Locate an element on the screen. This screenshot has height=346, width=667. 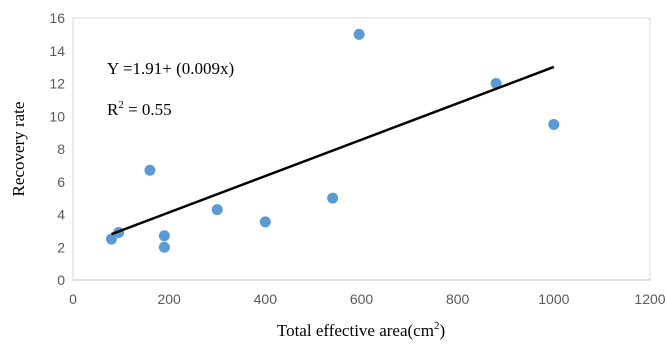
x-tick-label: 400 is located at coordinates (266, 299).